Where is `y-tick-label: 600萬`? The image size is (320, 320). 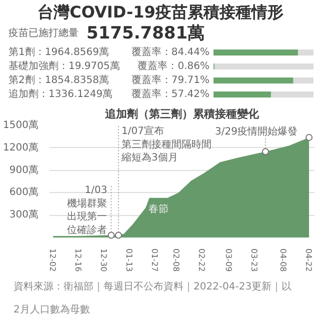 y-tick-label: 600萬 is located at coordinates (24, 192).